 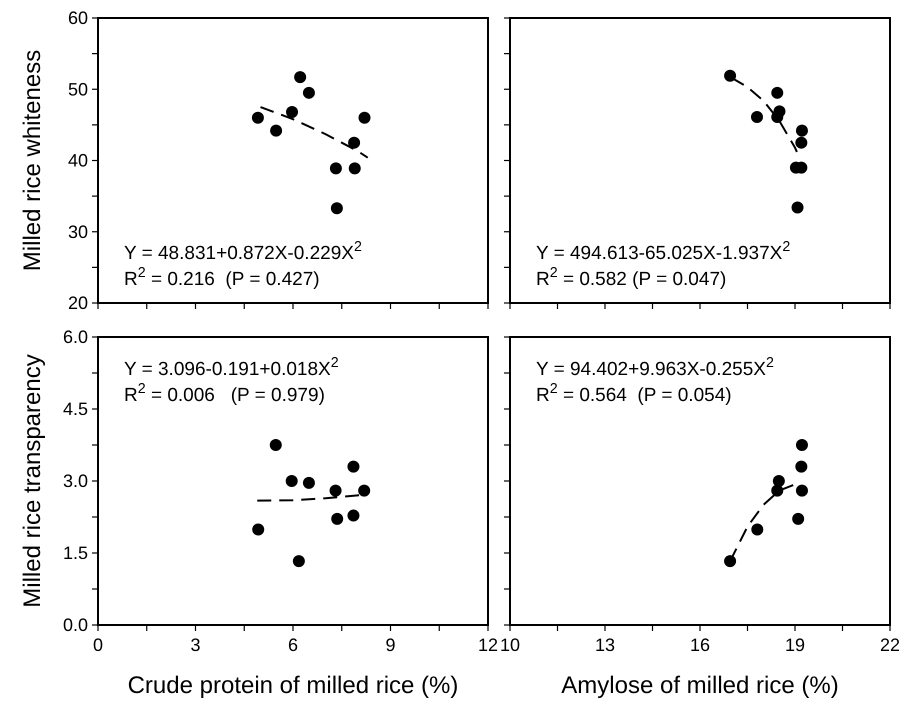 What do you see at coordinates (75, 337) in the screenshot?
I see `y-tick-label: 6.0` at bounding box center [75, 337].